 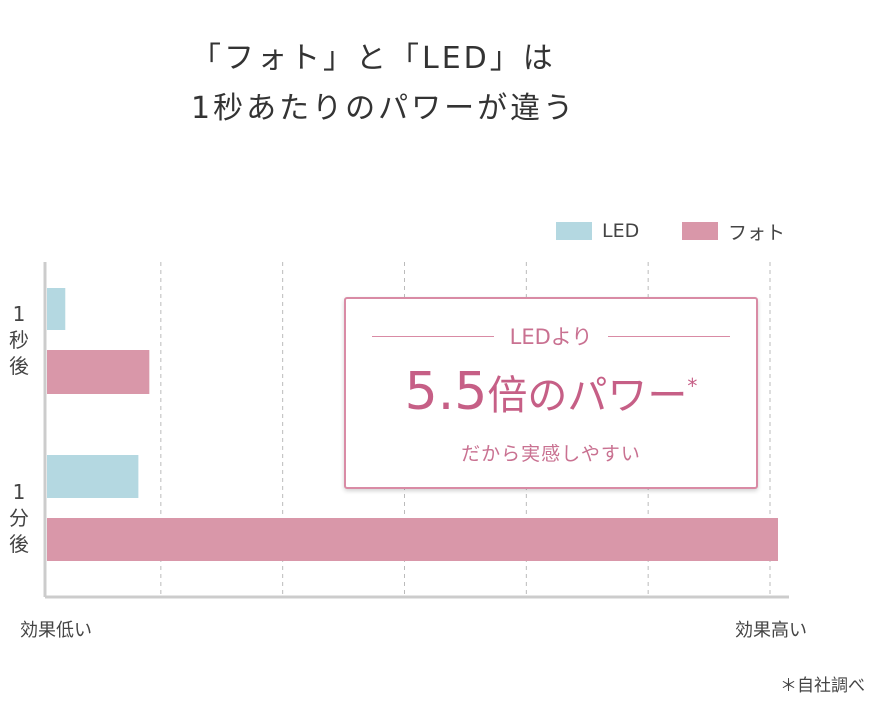 What do you see at coordinates (56, 630) in the screenshot?
I see `x-axis-label-low: 効果低い` at bounding box center [56, 630].